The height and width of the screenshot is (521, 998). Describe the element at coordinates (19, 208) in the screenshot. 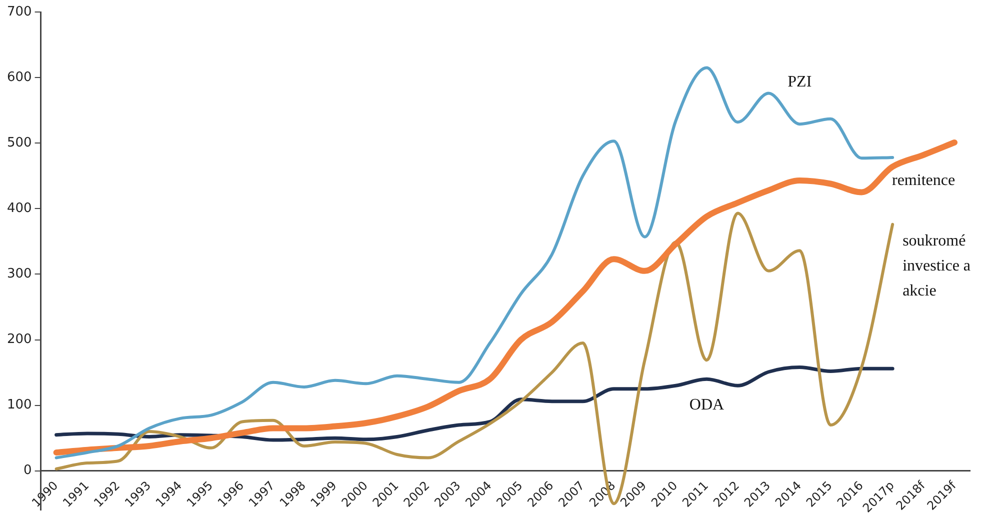

I see `y-tick-label: 400` at that location.